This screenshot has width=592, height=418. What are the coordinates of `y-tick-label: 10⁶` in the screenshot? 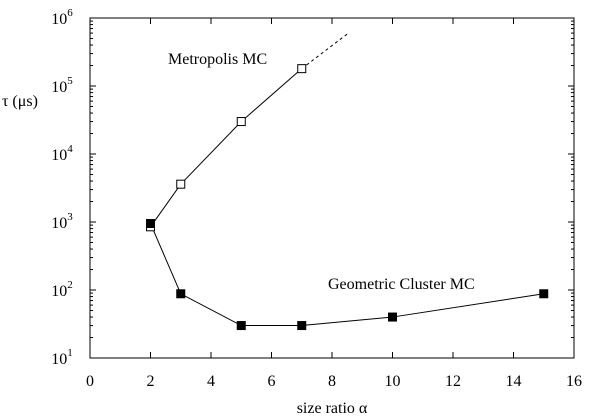 It's located at (62, 17).